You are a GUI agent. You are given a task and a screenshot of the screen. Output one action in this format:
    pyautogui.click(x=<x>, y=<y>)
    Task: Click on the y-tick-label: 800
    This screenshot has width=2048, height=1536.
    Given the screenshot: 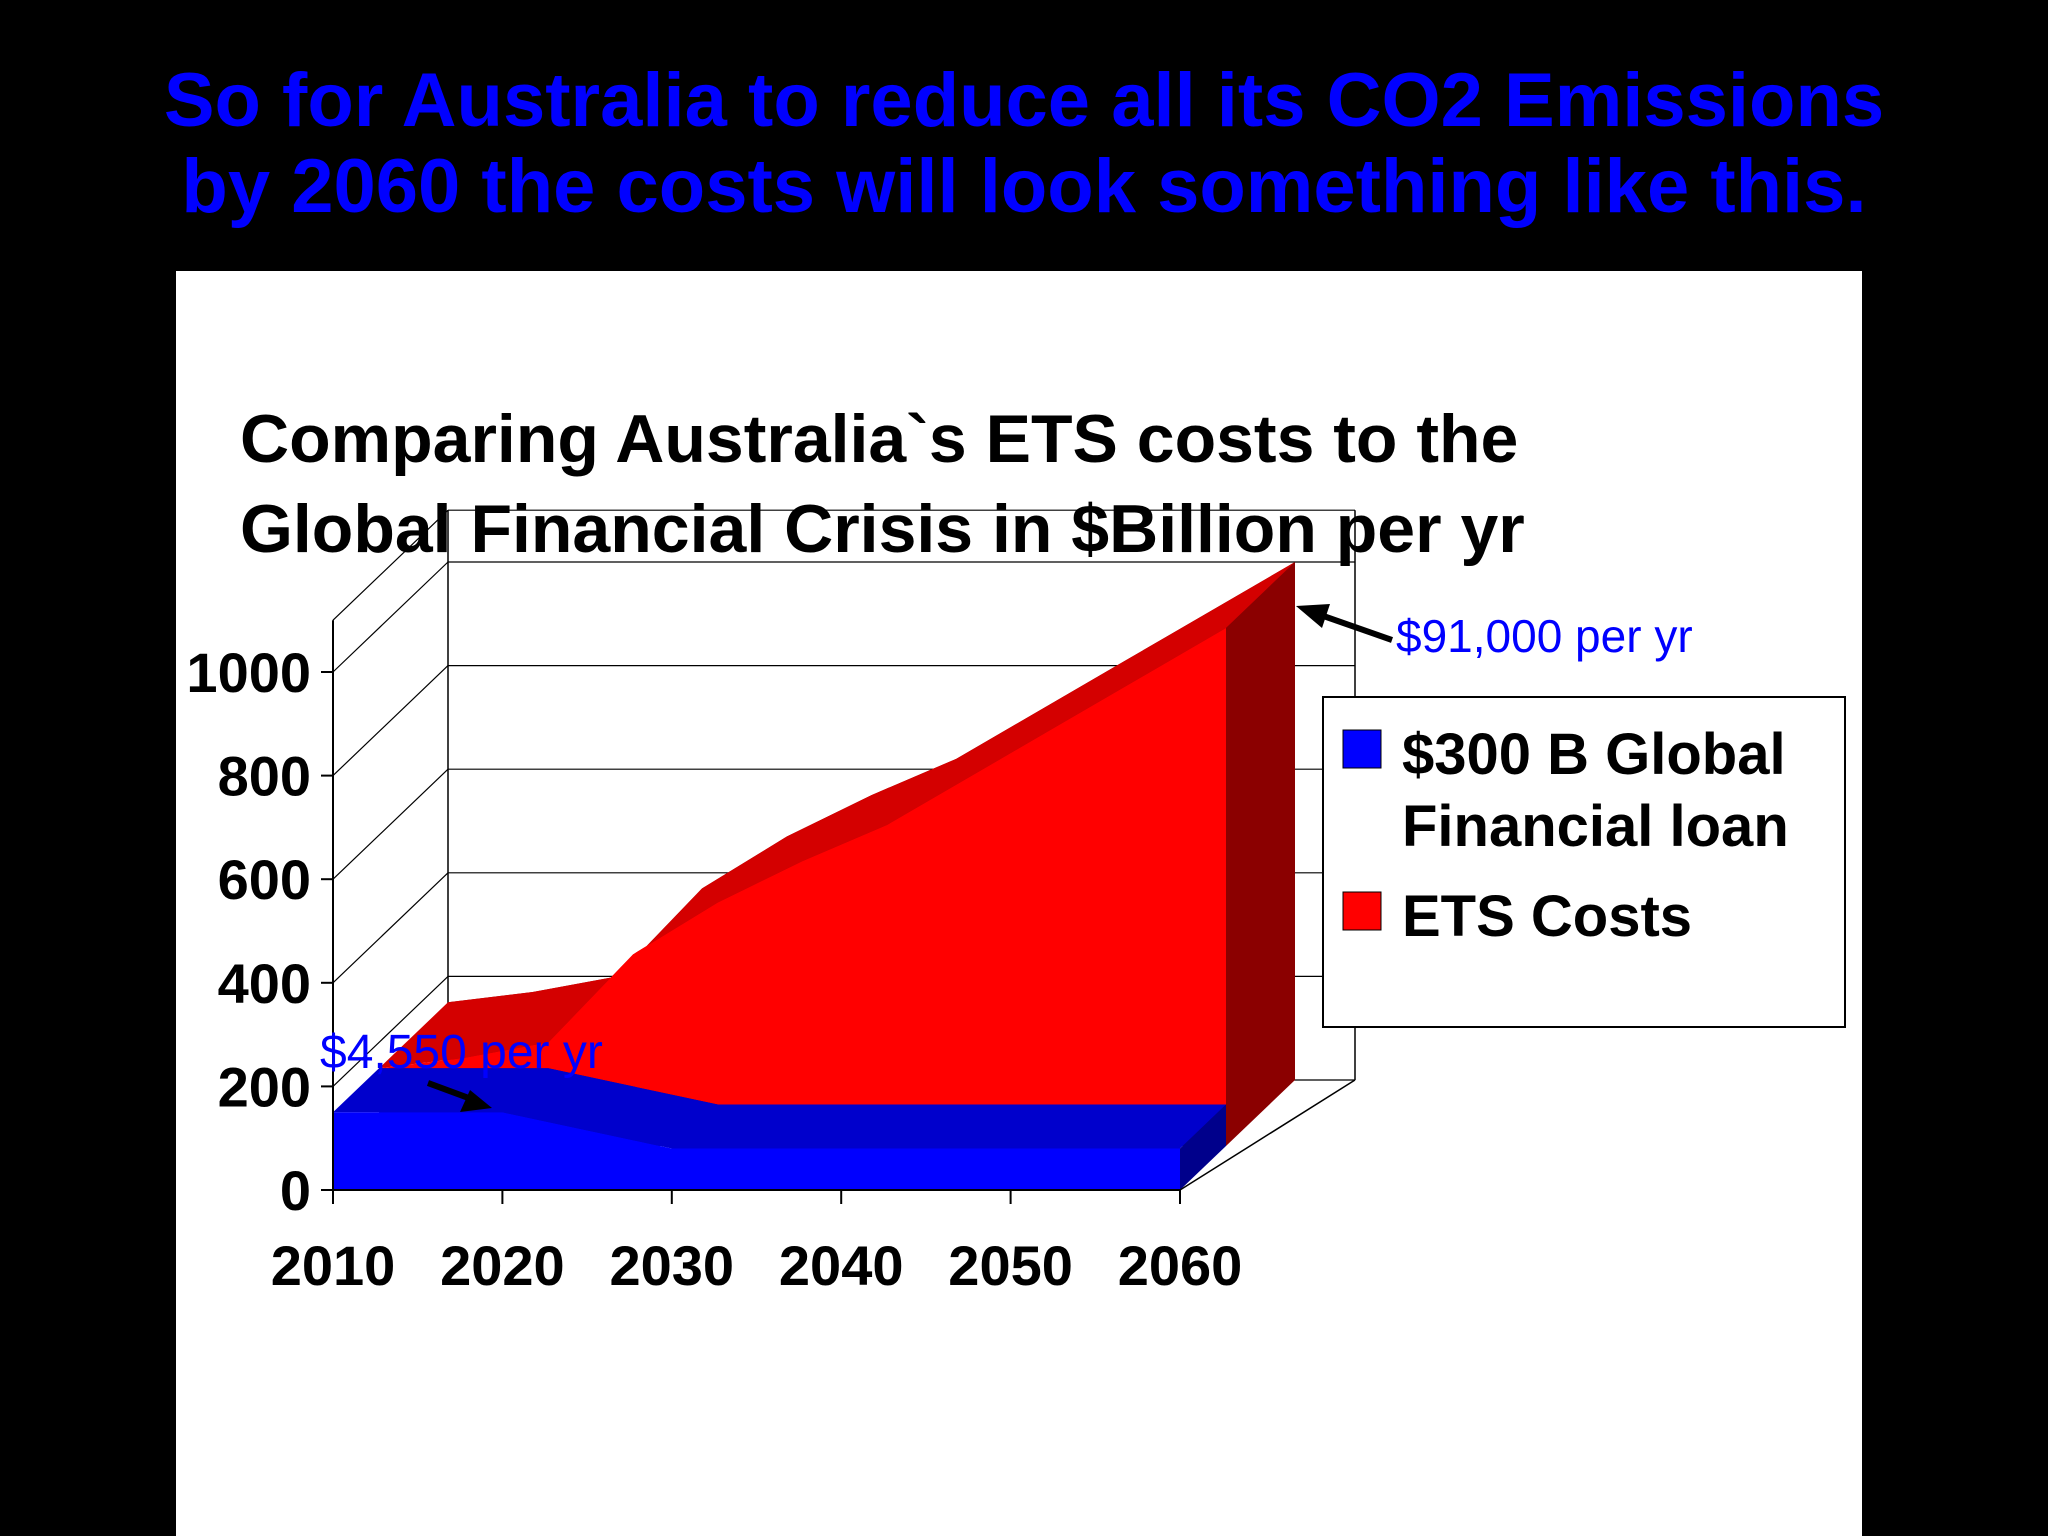 What is the action you would take?
    pyautogui.click(x=264, y=776)
    